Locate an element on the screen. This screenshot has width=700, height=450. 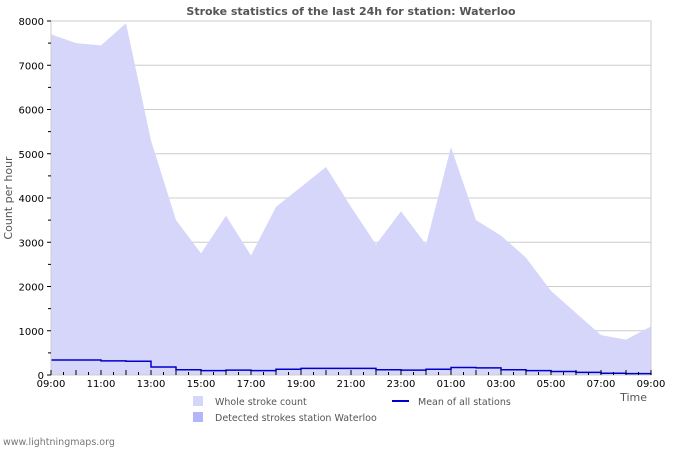
y-axis-ticks: 0 1000 2000 3000 4000 5000 6000 7000 8000 is located at coordinates (35, 199).